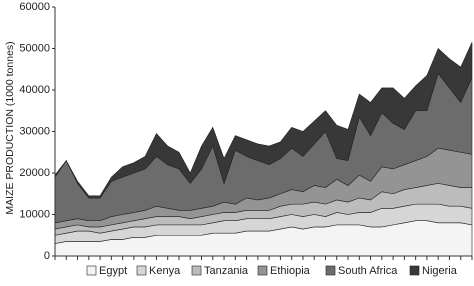 Image resolution: width=474 pixels, height=286 pixels. Describe the element at coordinates (368, 271) in the screenshot. I see `legend-label: South Africa` at that location.